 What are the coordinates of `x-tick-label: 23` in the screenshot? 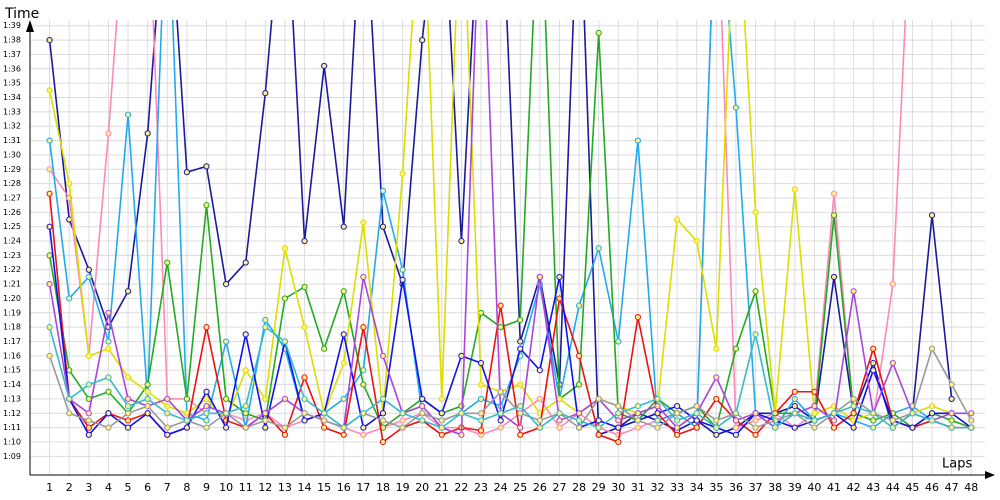 It's located at (481, 487).